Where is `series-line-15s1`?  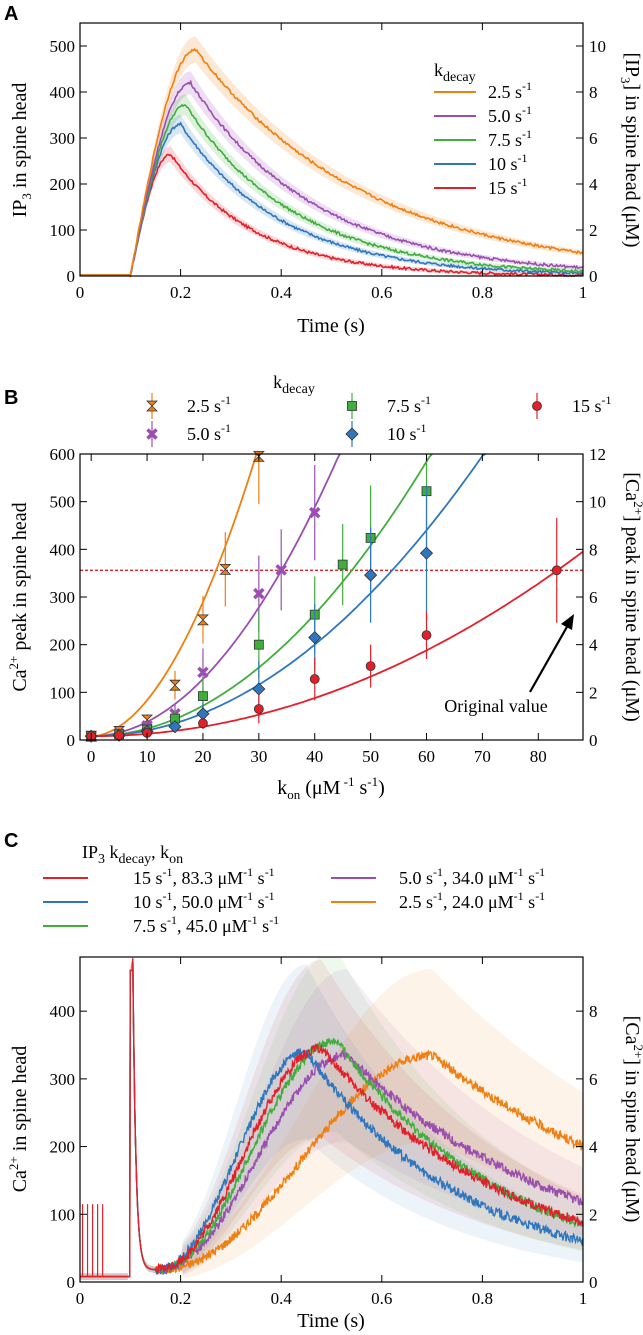 series-line-15s1 is located at coordinates (332, 215).